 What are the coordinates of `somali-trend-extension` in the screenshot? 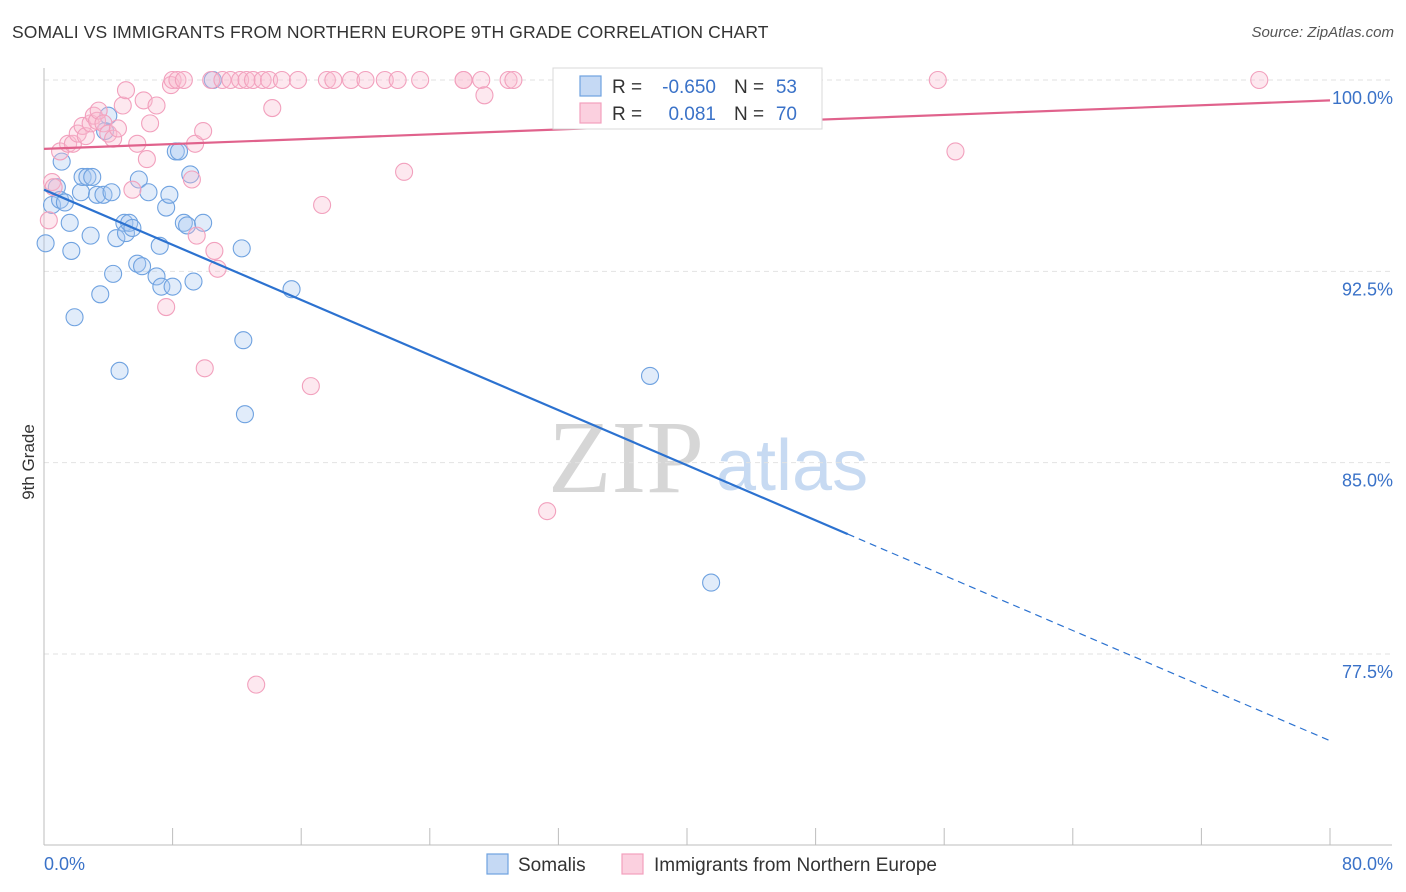 It's located at (1089, 637).